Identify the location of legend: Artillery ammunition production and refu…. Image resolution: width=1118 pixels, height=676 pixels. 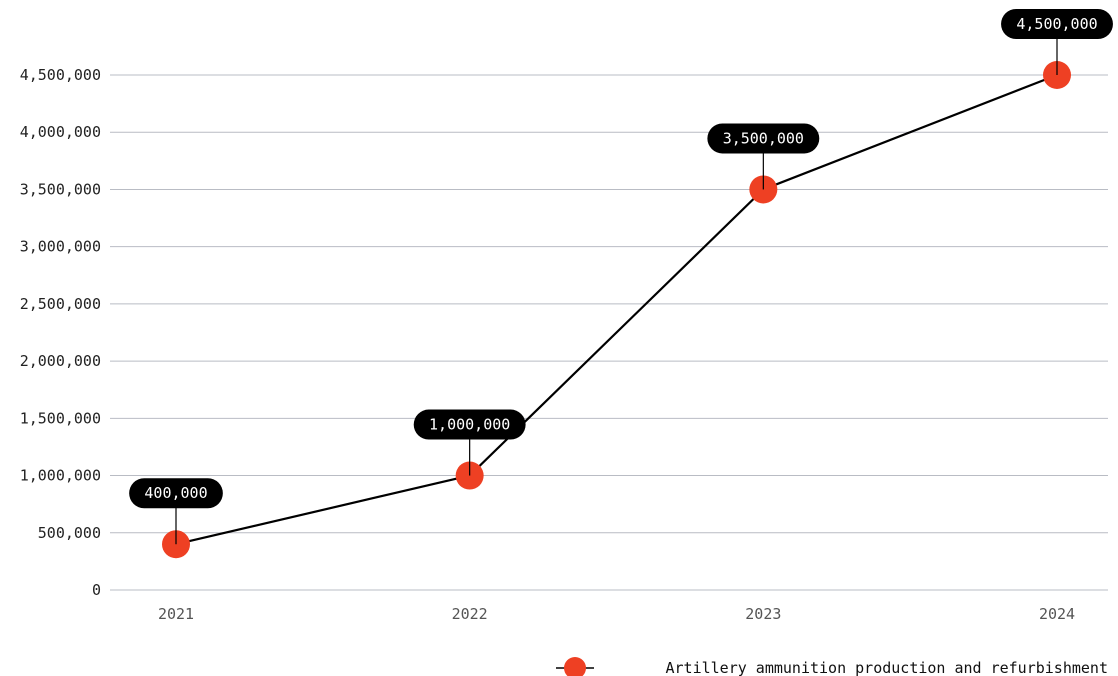
(832, 666).